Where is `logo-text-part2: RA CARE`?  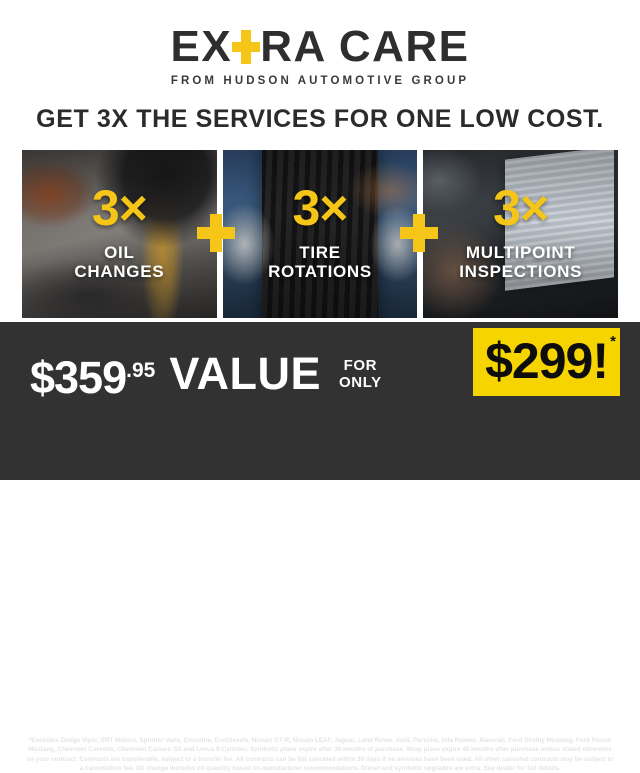
logo-text-part2: RA CARE is located at coordinates (365, 46).